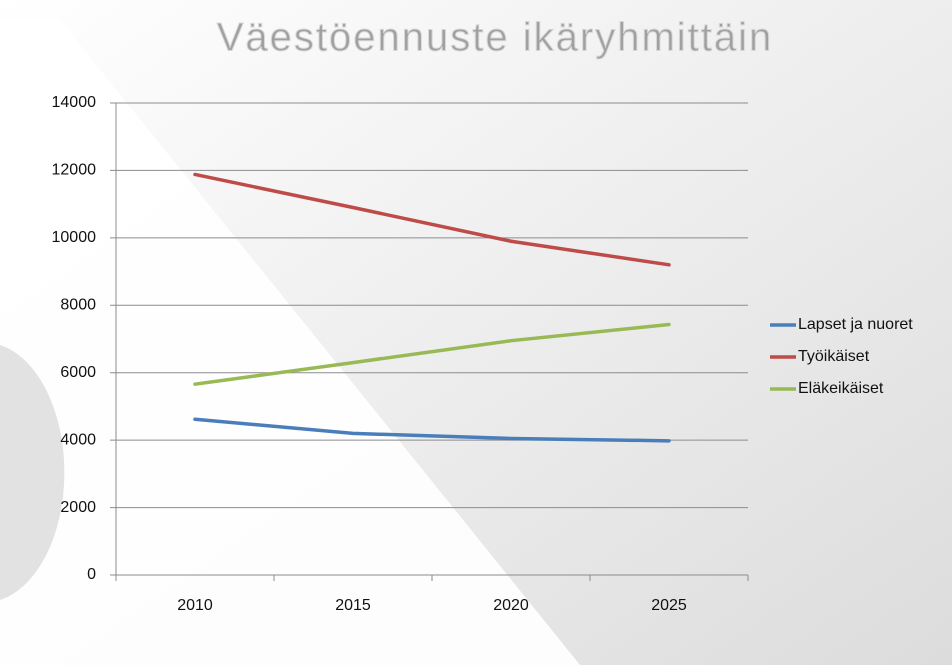 The width and height of the screenshot is (952, 670). Describe the element at coordinates (78, 372) in the screenshot. I see `y-tick-label: 6000` at that location.